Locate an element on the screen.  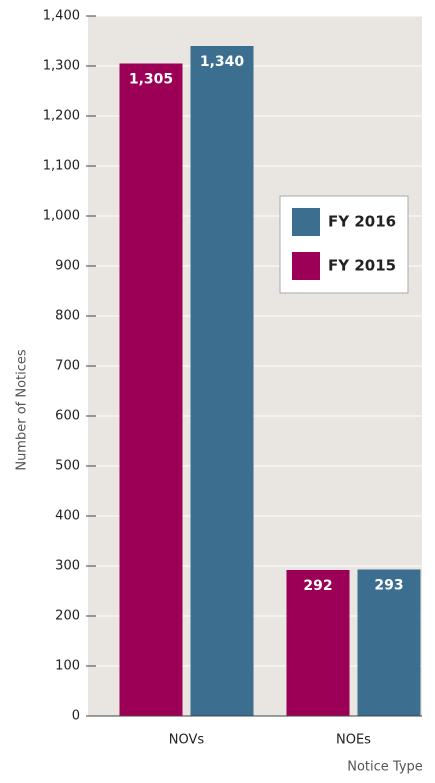
y-tick-label: 200 is located at coordinates (67, 616).